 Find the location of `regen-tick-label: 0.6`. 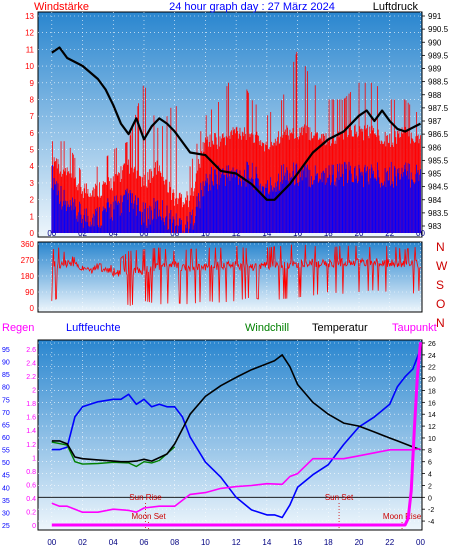

regen-tick-label: 0.6 is located at coordinates (31, 485).